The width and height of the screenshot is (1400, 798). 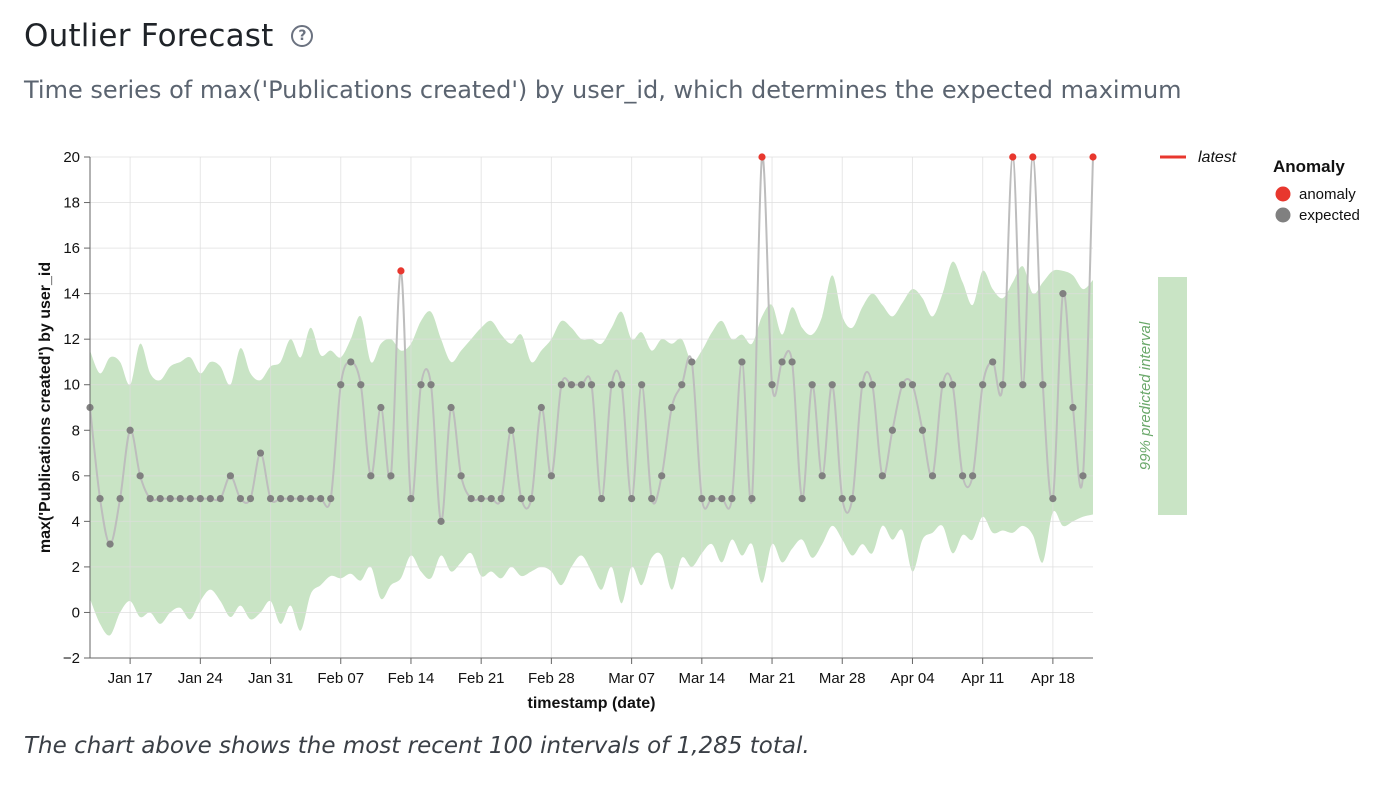 What do you see at coordinates (76, 521) in the screenshot?
I see `y-tick-label: 4` at bounding box center [76, 521].